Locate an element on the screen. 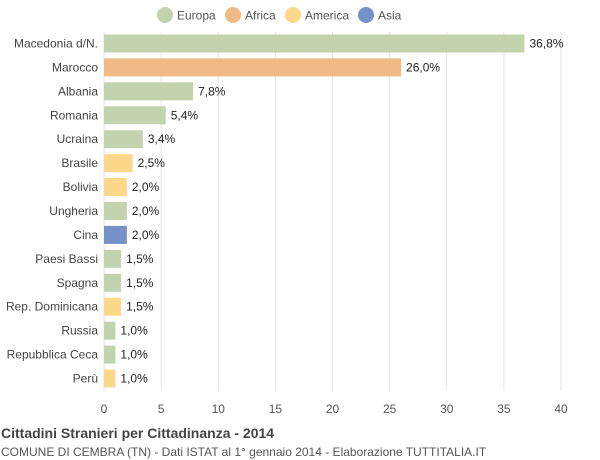 This screenshot has width=600, height=460. category-label: Russia is located at coordinates (79, 331).